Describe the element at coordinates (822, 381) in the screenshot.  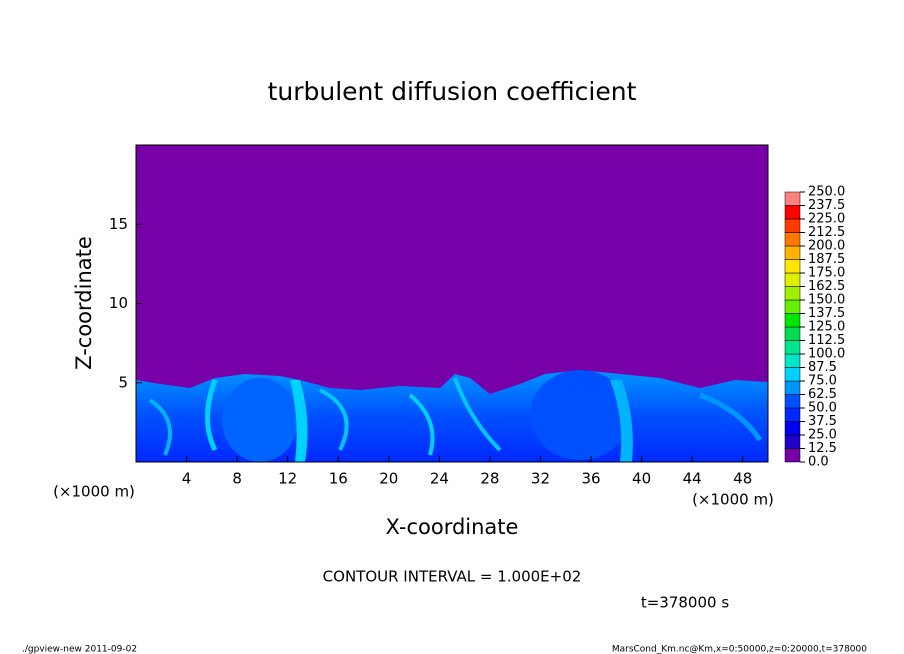
I see `colorbar-label: 75.0` at that location.